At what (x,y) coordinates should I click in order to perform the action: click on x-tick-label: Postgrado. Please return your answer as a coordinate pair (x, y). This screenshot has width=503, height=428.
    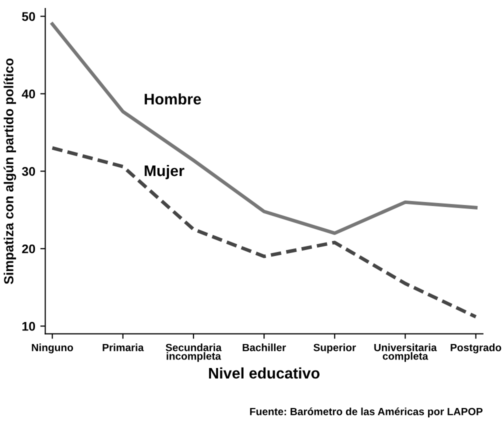
    Looking at the image, I should click on (476, 349).